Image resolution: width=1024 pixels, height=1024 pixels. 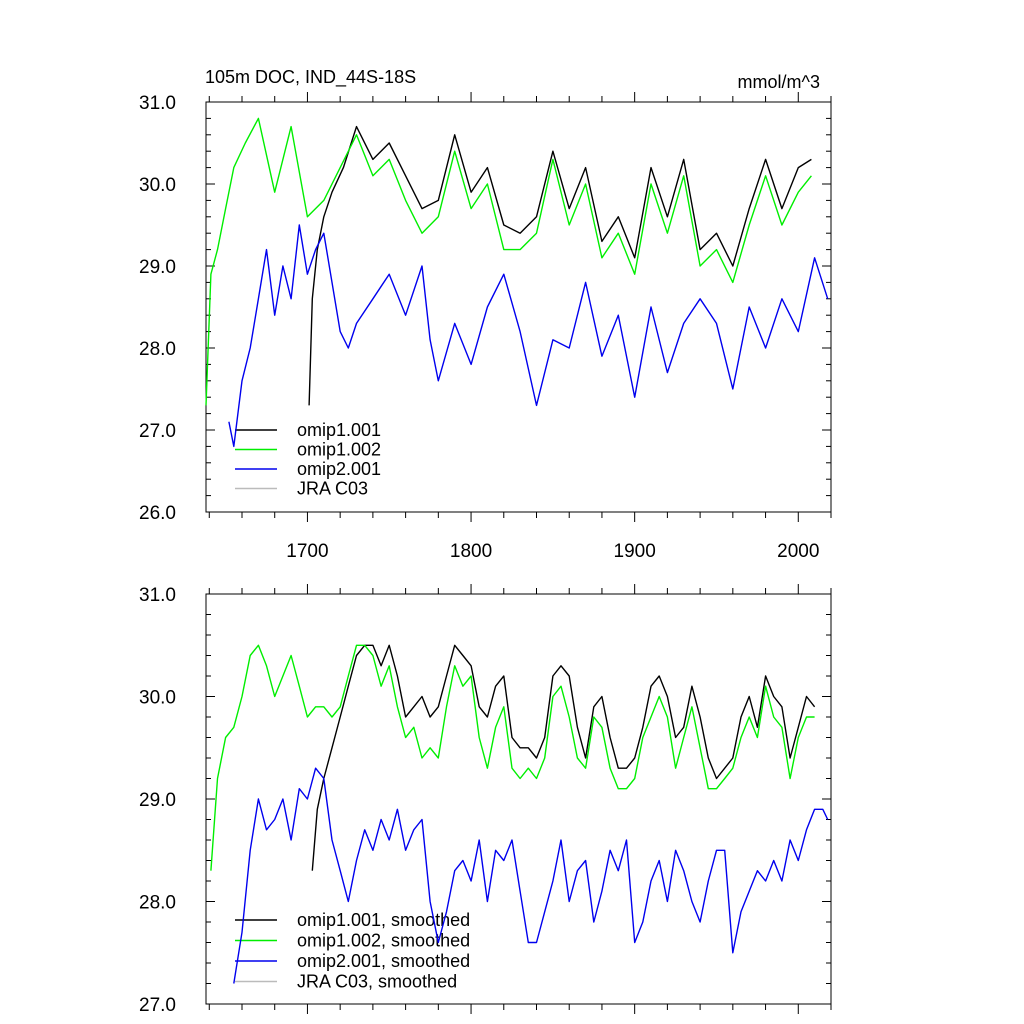 I want to click on legend-label: JRA C03, so click(x=332, y=489).